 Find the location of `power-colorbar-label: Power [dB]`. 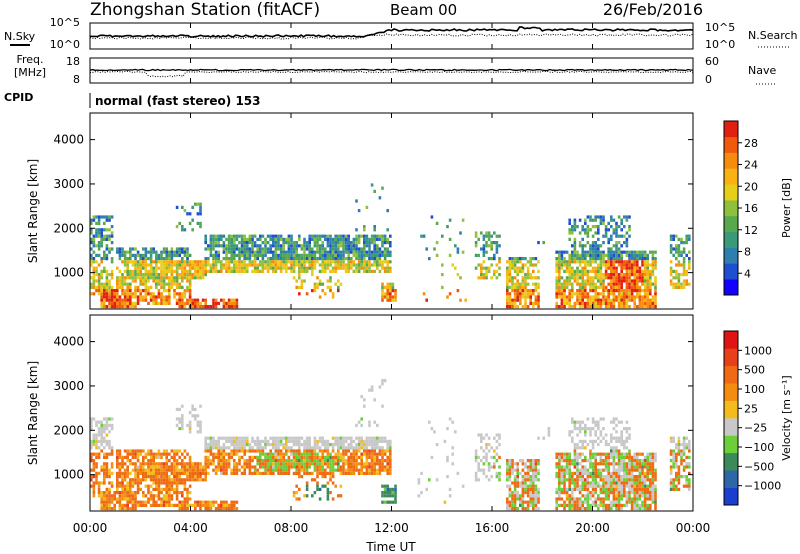

power-colorbar-label: Power [dB] is located at coordinates (786, 208).